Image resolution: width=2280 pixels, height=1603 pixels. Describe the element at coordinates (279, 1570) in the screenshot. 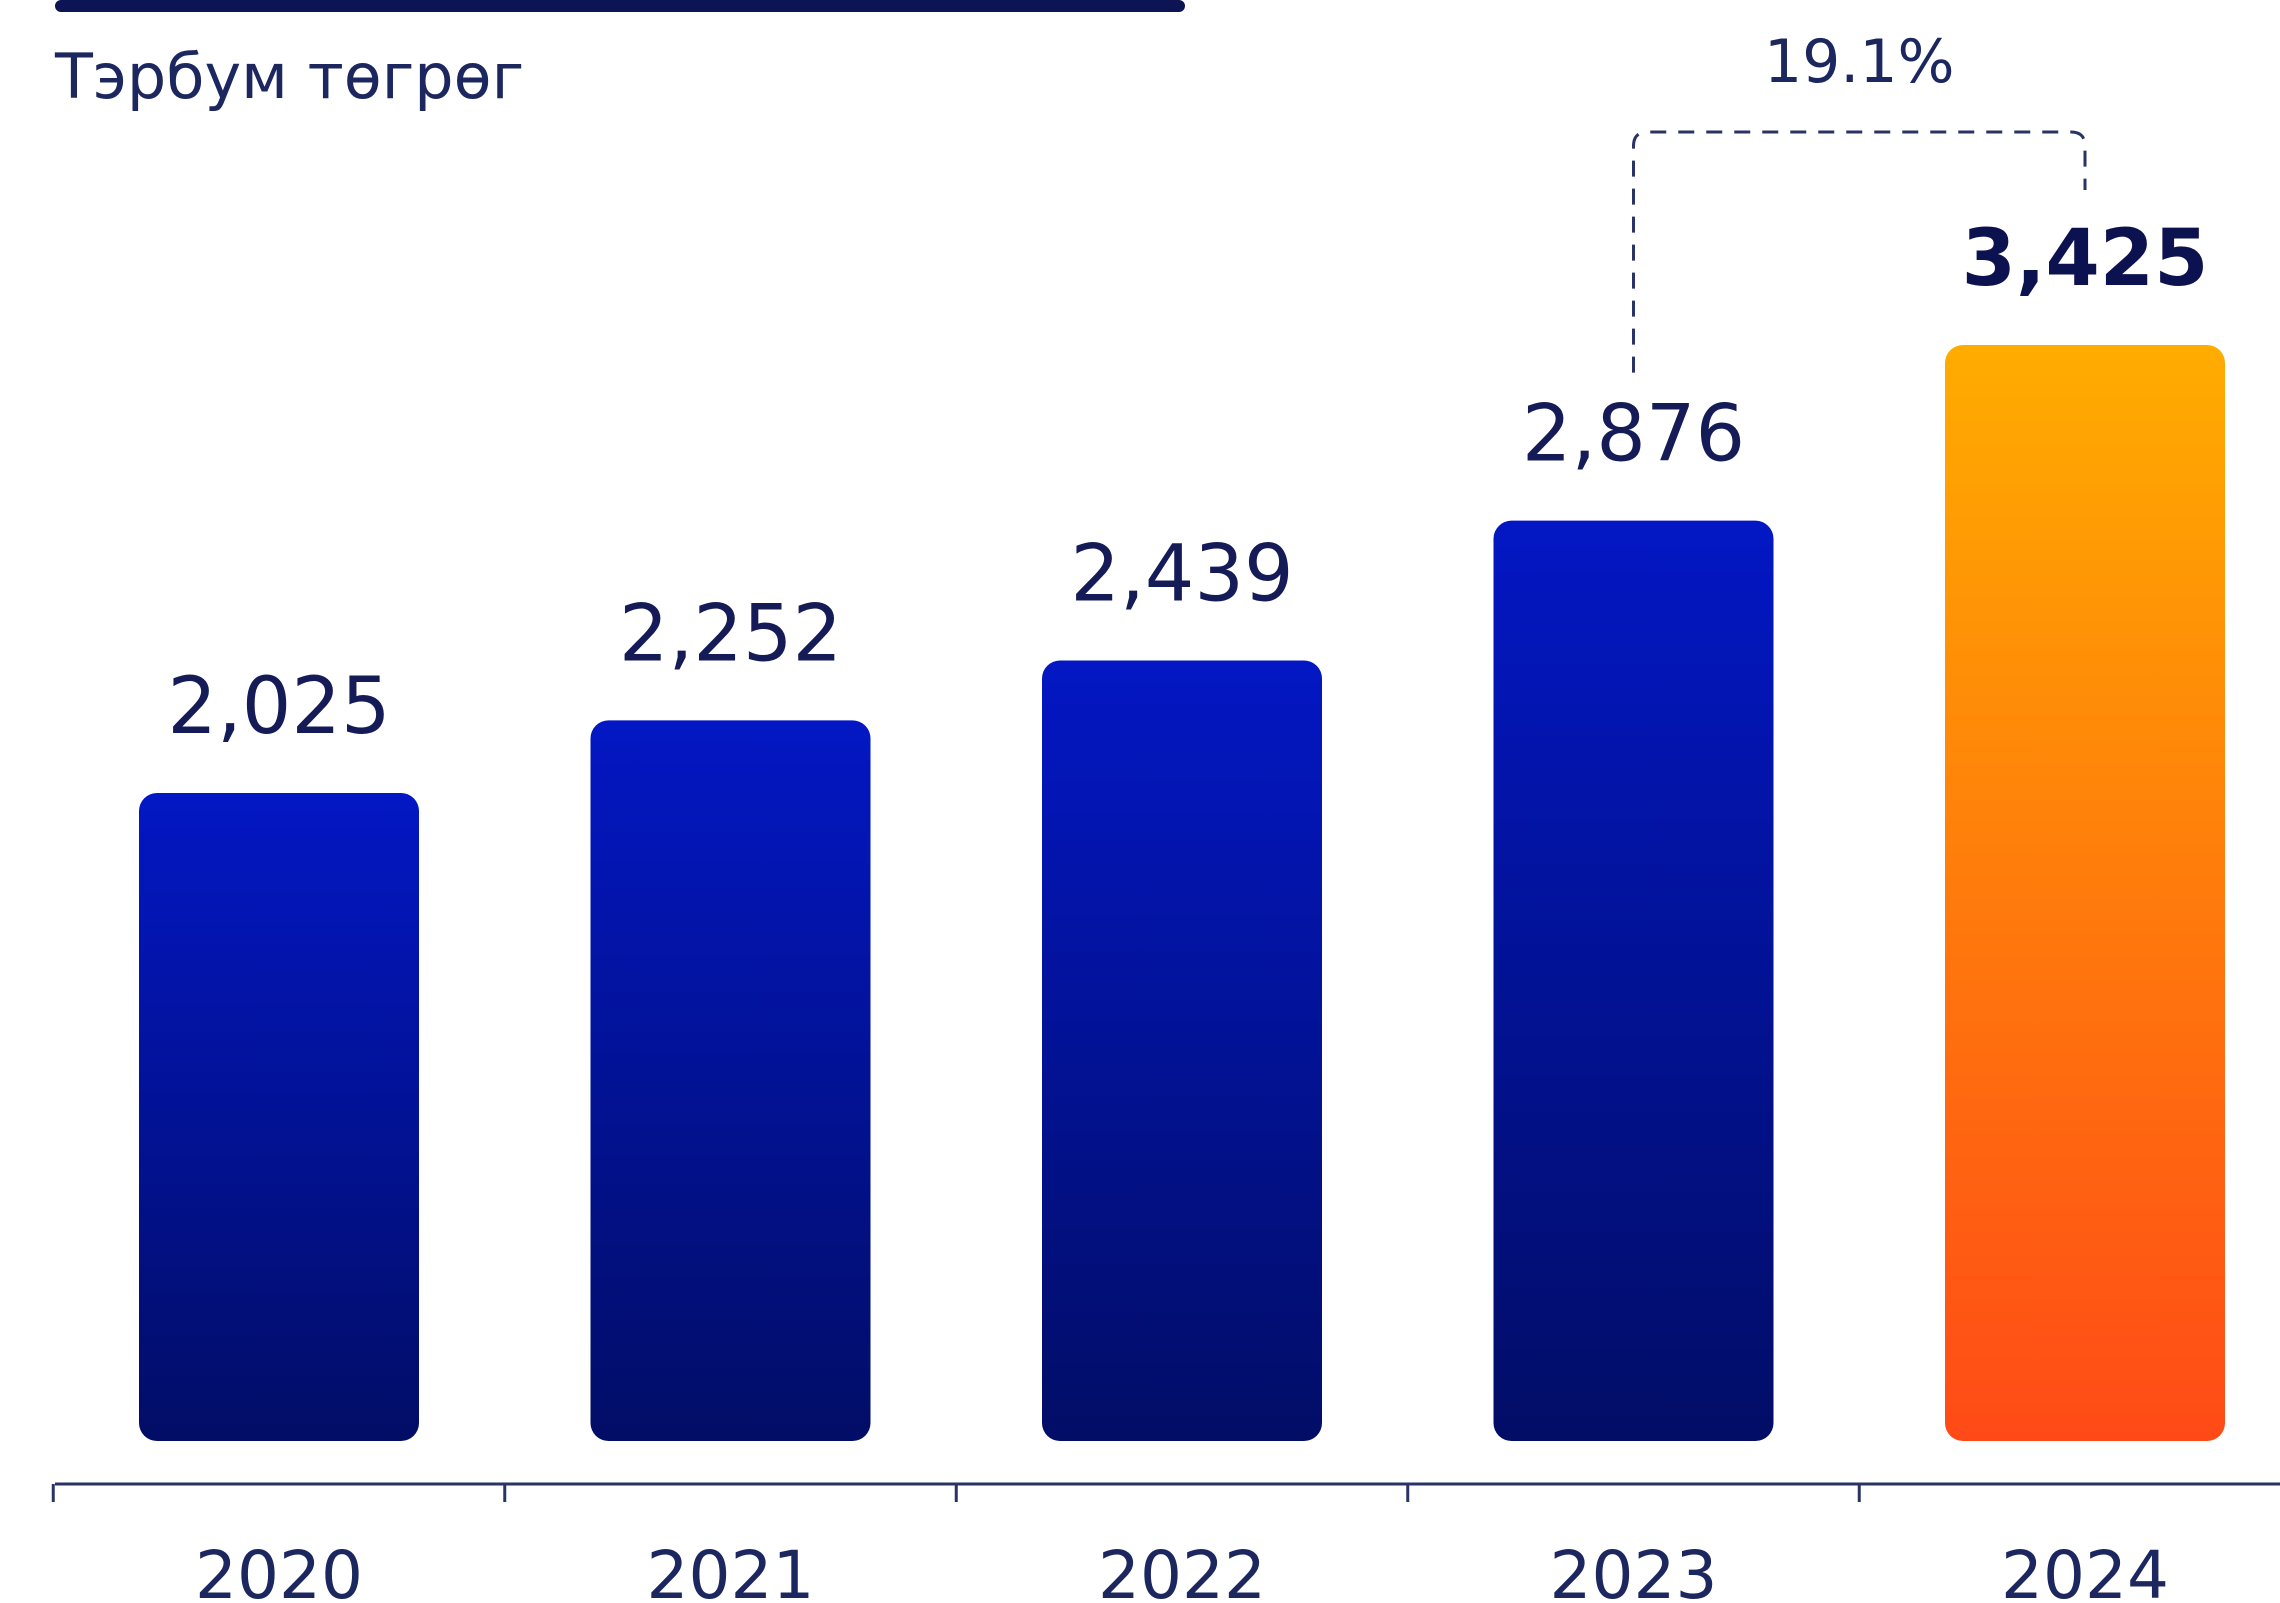

I see `tick-label-2020: 2020` at that location.